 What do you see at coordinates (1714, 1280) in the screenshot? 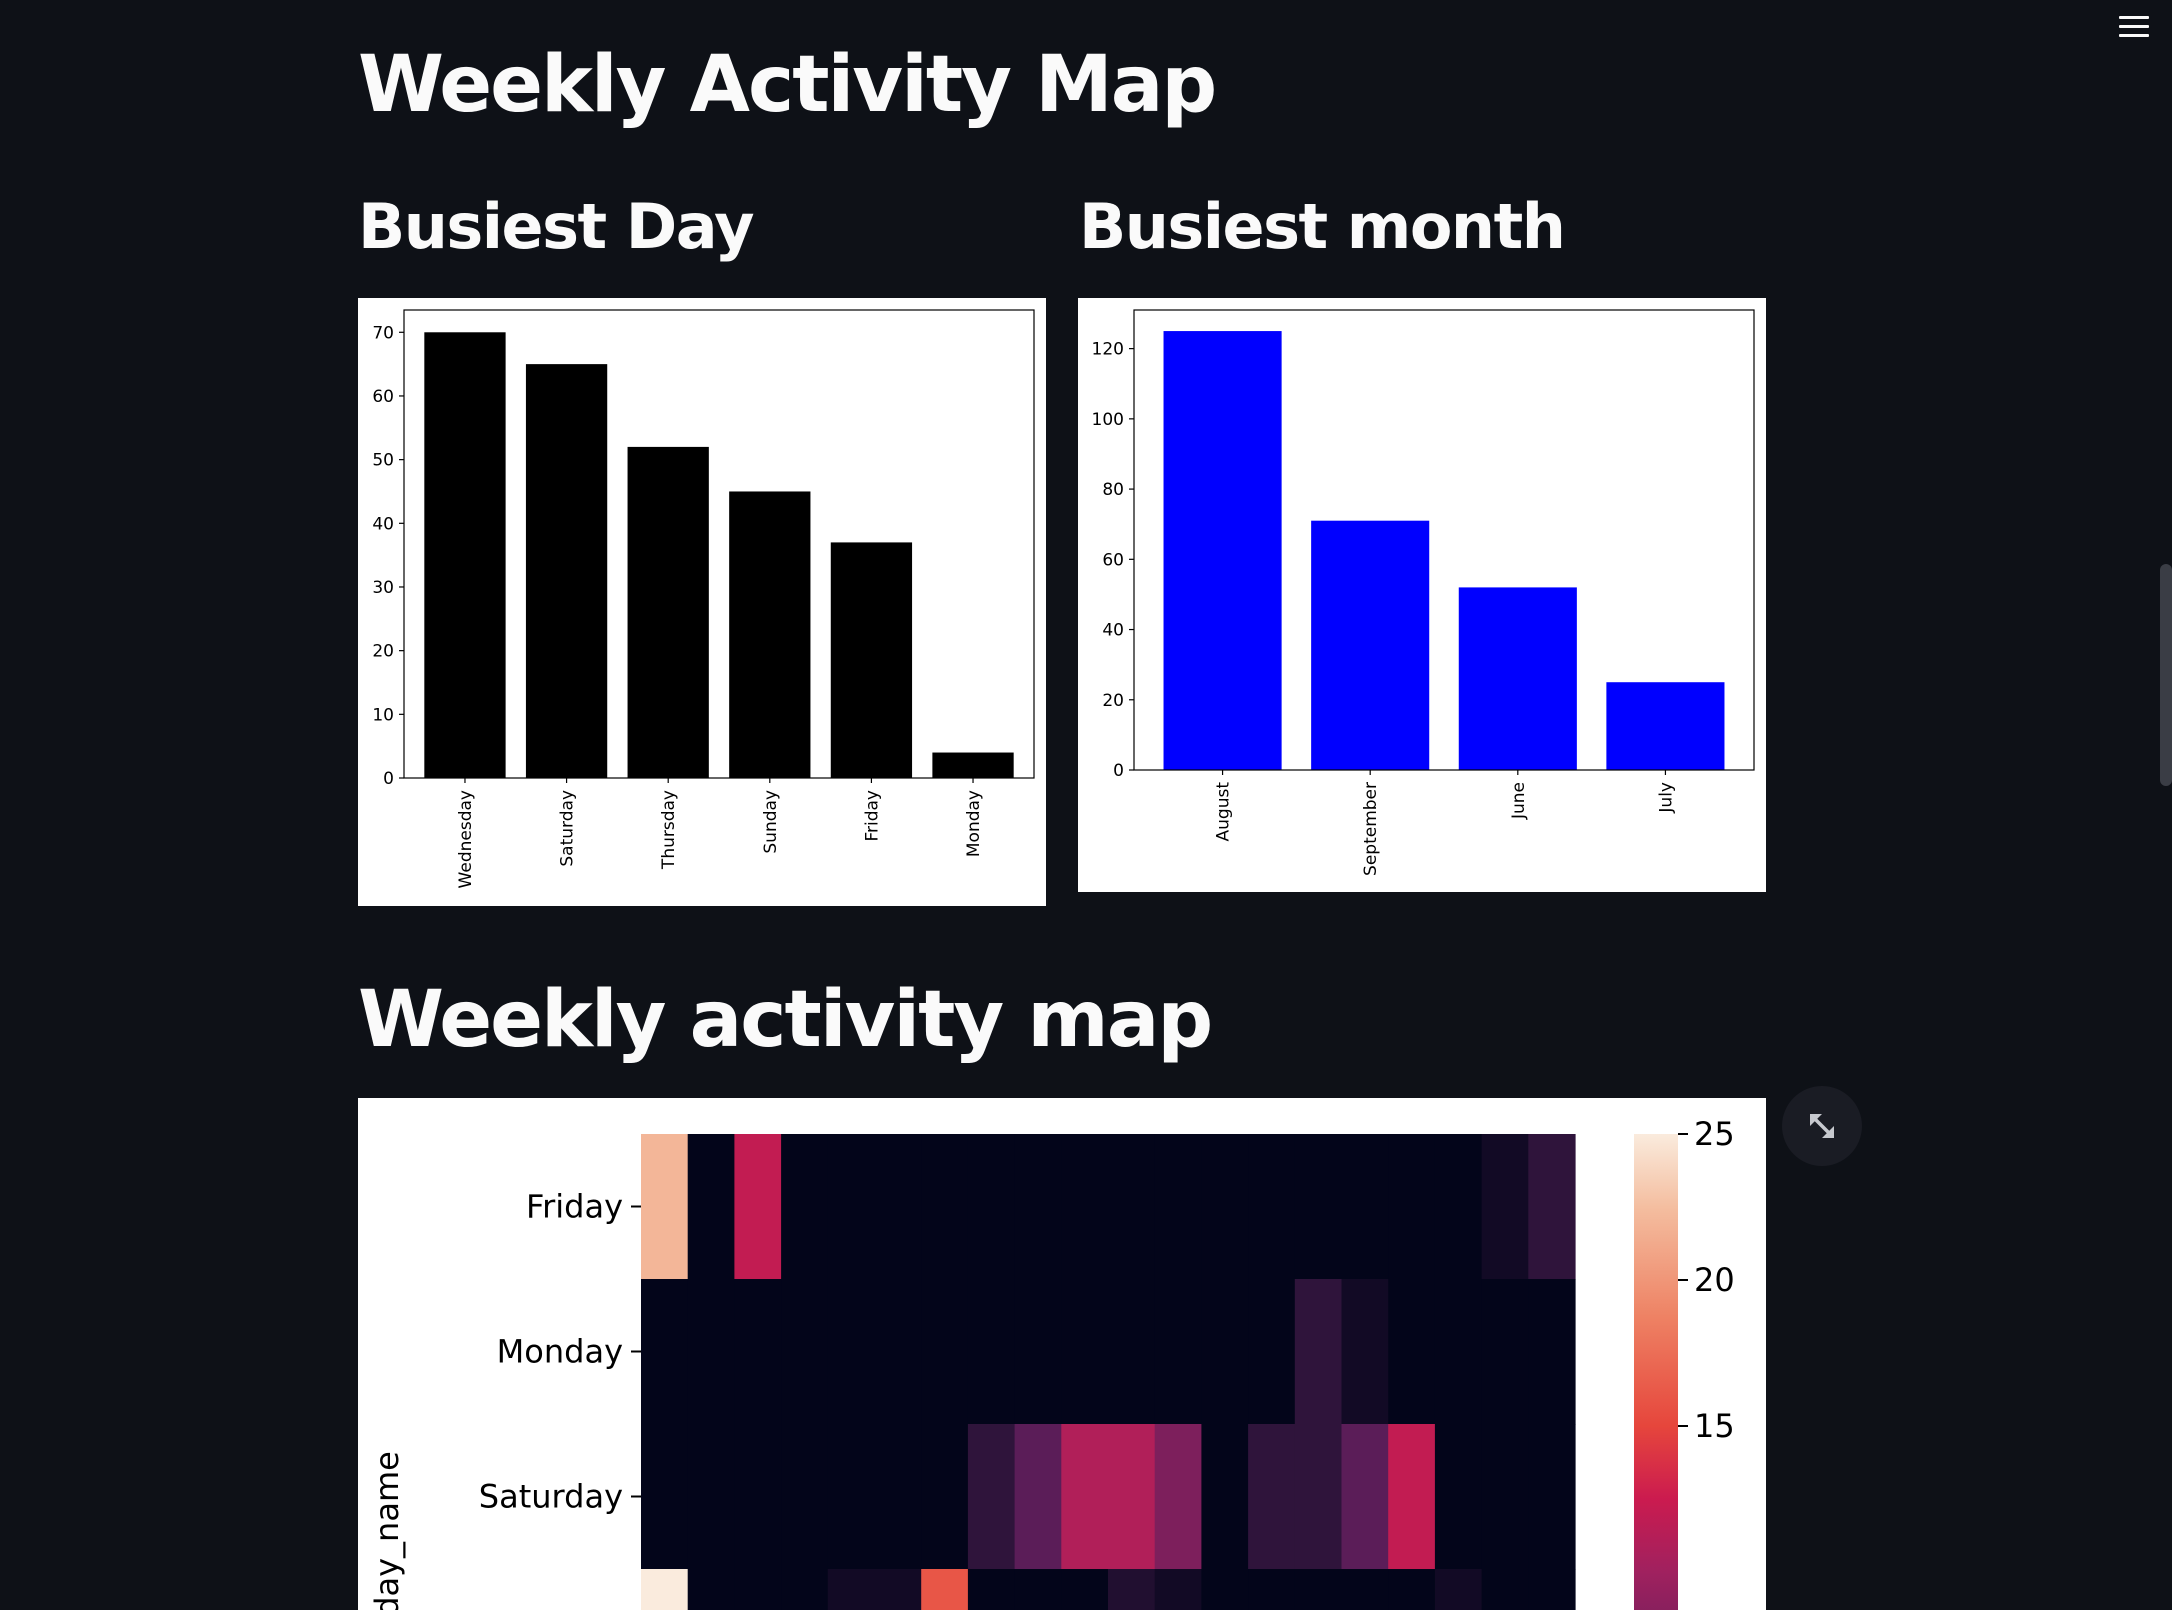
I see `colorbar-tick-label: 20` at bounding box center [1714, 1280].